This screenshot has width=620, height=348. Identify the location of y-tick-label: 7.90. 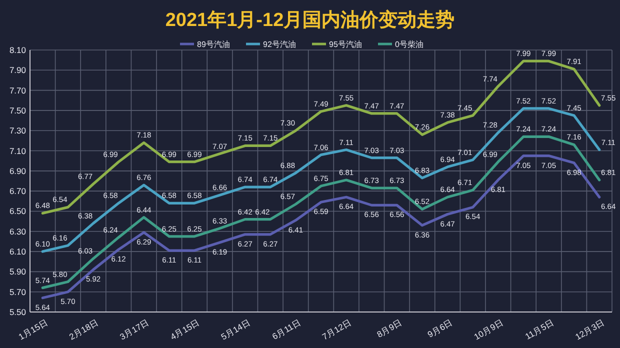
(17, 70).